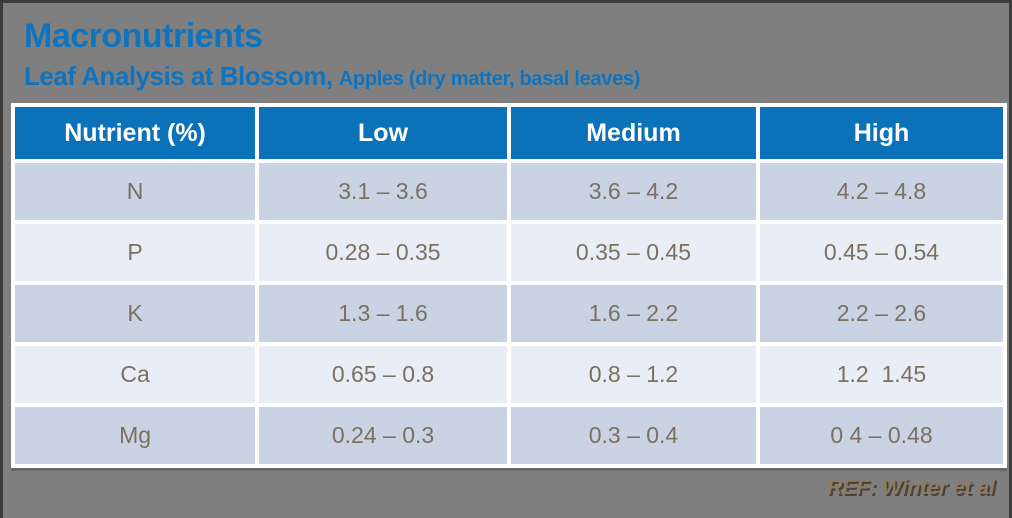 Image resolution: width=1012 pixels, height=518 pixels. I want to click on cell-high: 1.2 1.45, so click(881, 374).